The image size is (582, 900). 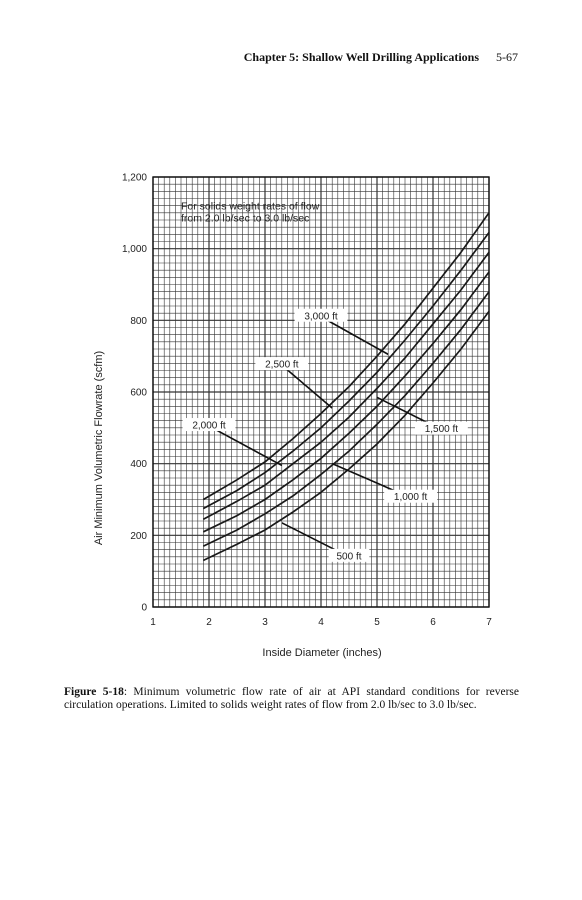 What do you see at coordinates (134, 178) in the screenshot?
I see `y-tick-label: 1,200` at bounding box center [134, 178].